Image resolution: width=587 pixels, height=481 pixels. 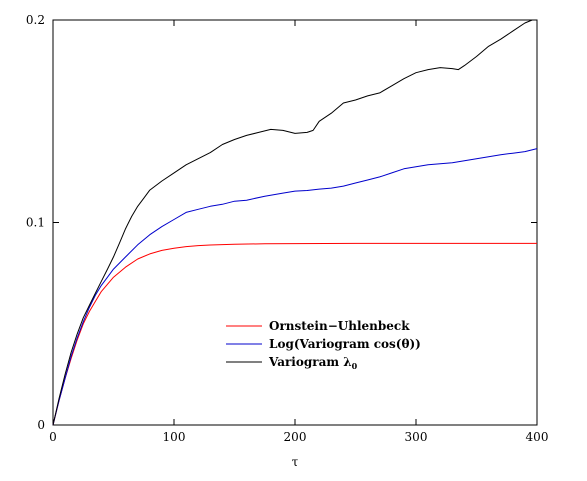 What do you see at coordinates (53, 437) in the screenshot?
I see `x-tick-label: 0` at bounding box center [53, 437].